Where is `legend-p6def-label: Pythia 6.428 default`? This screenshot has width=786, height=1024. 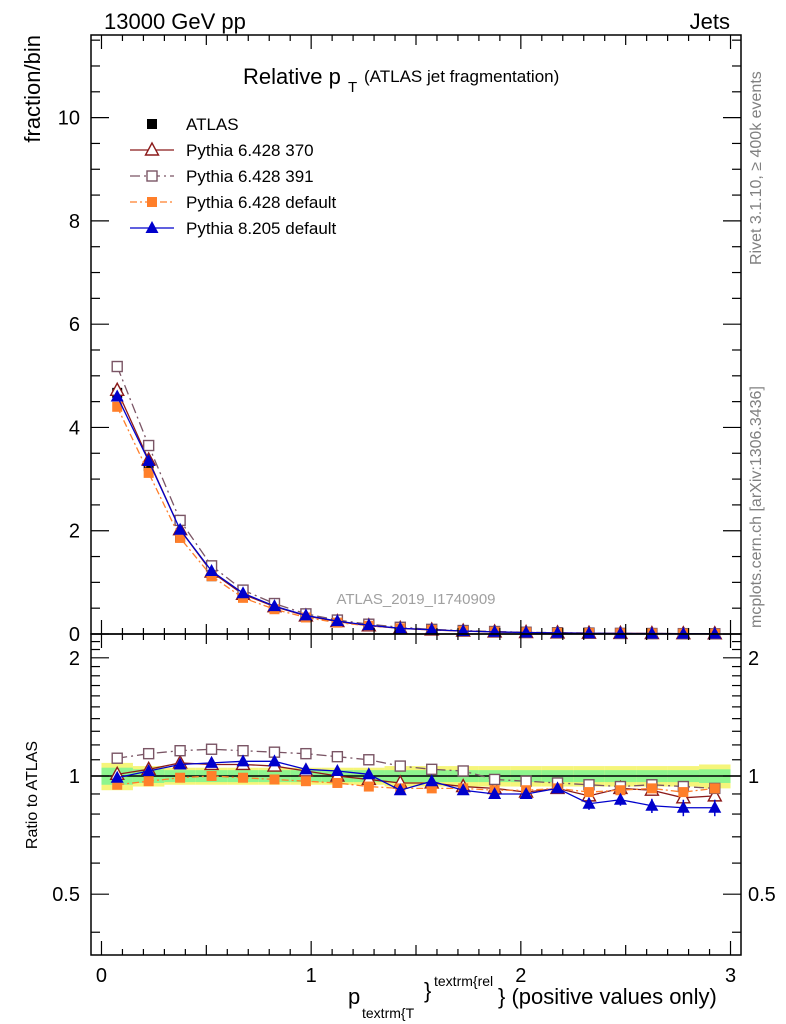 legend-p6def-label: Pythia 6.428 default is located at coordinates (261, 202).